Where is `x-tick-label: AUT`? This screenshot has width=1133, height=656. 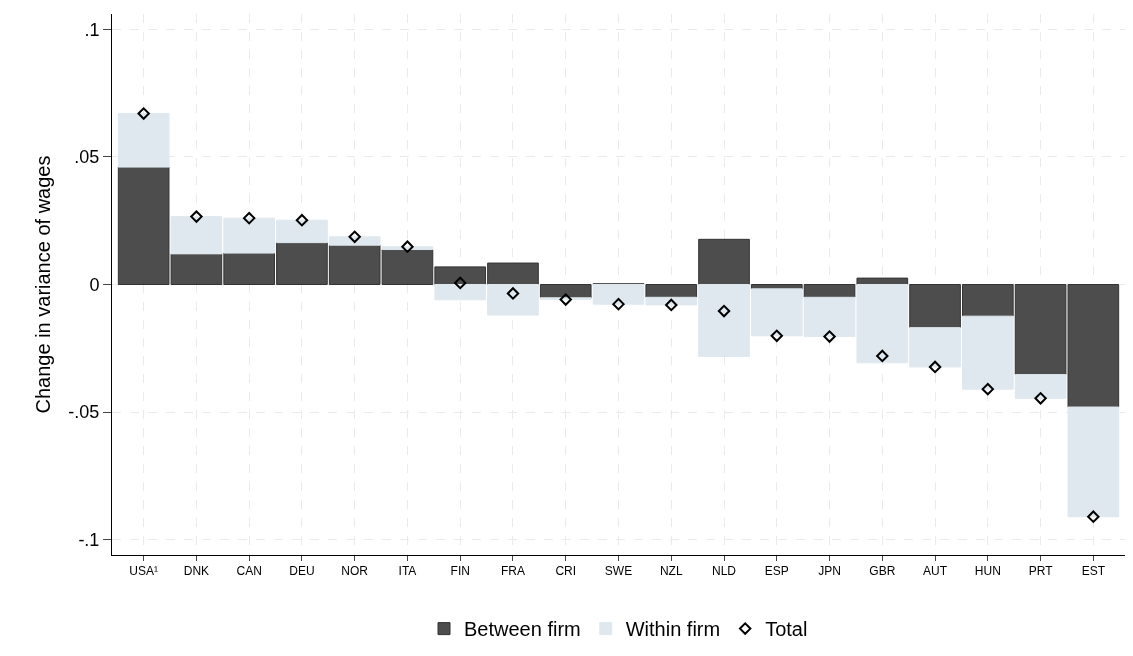 x-tick-label: AUT is located at coordinates (935, 571).